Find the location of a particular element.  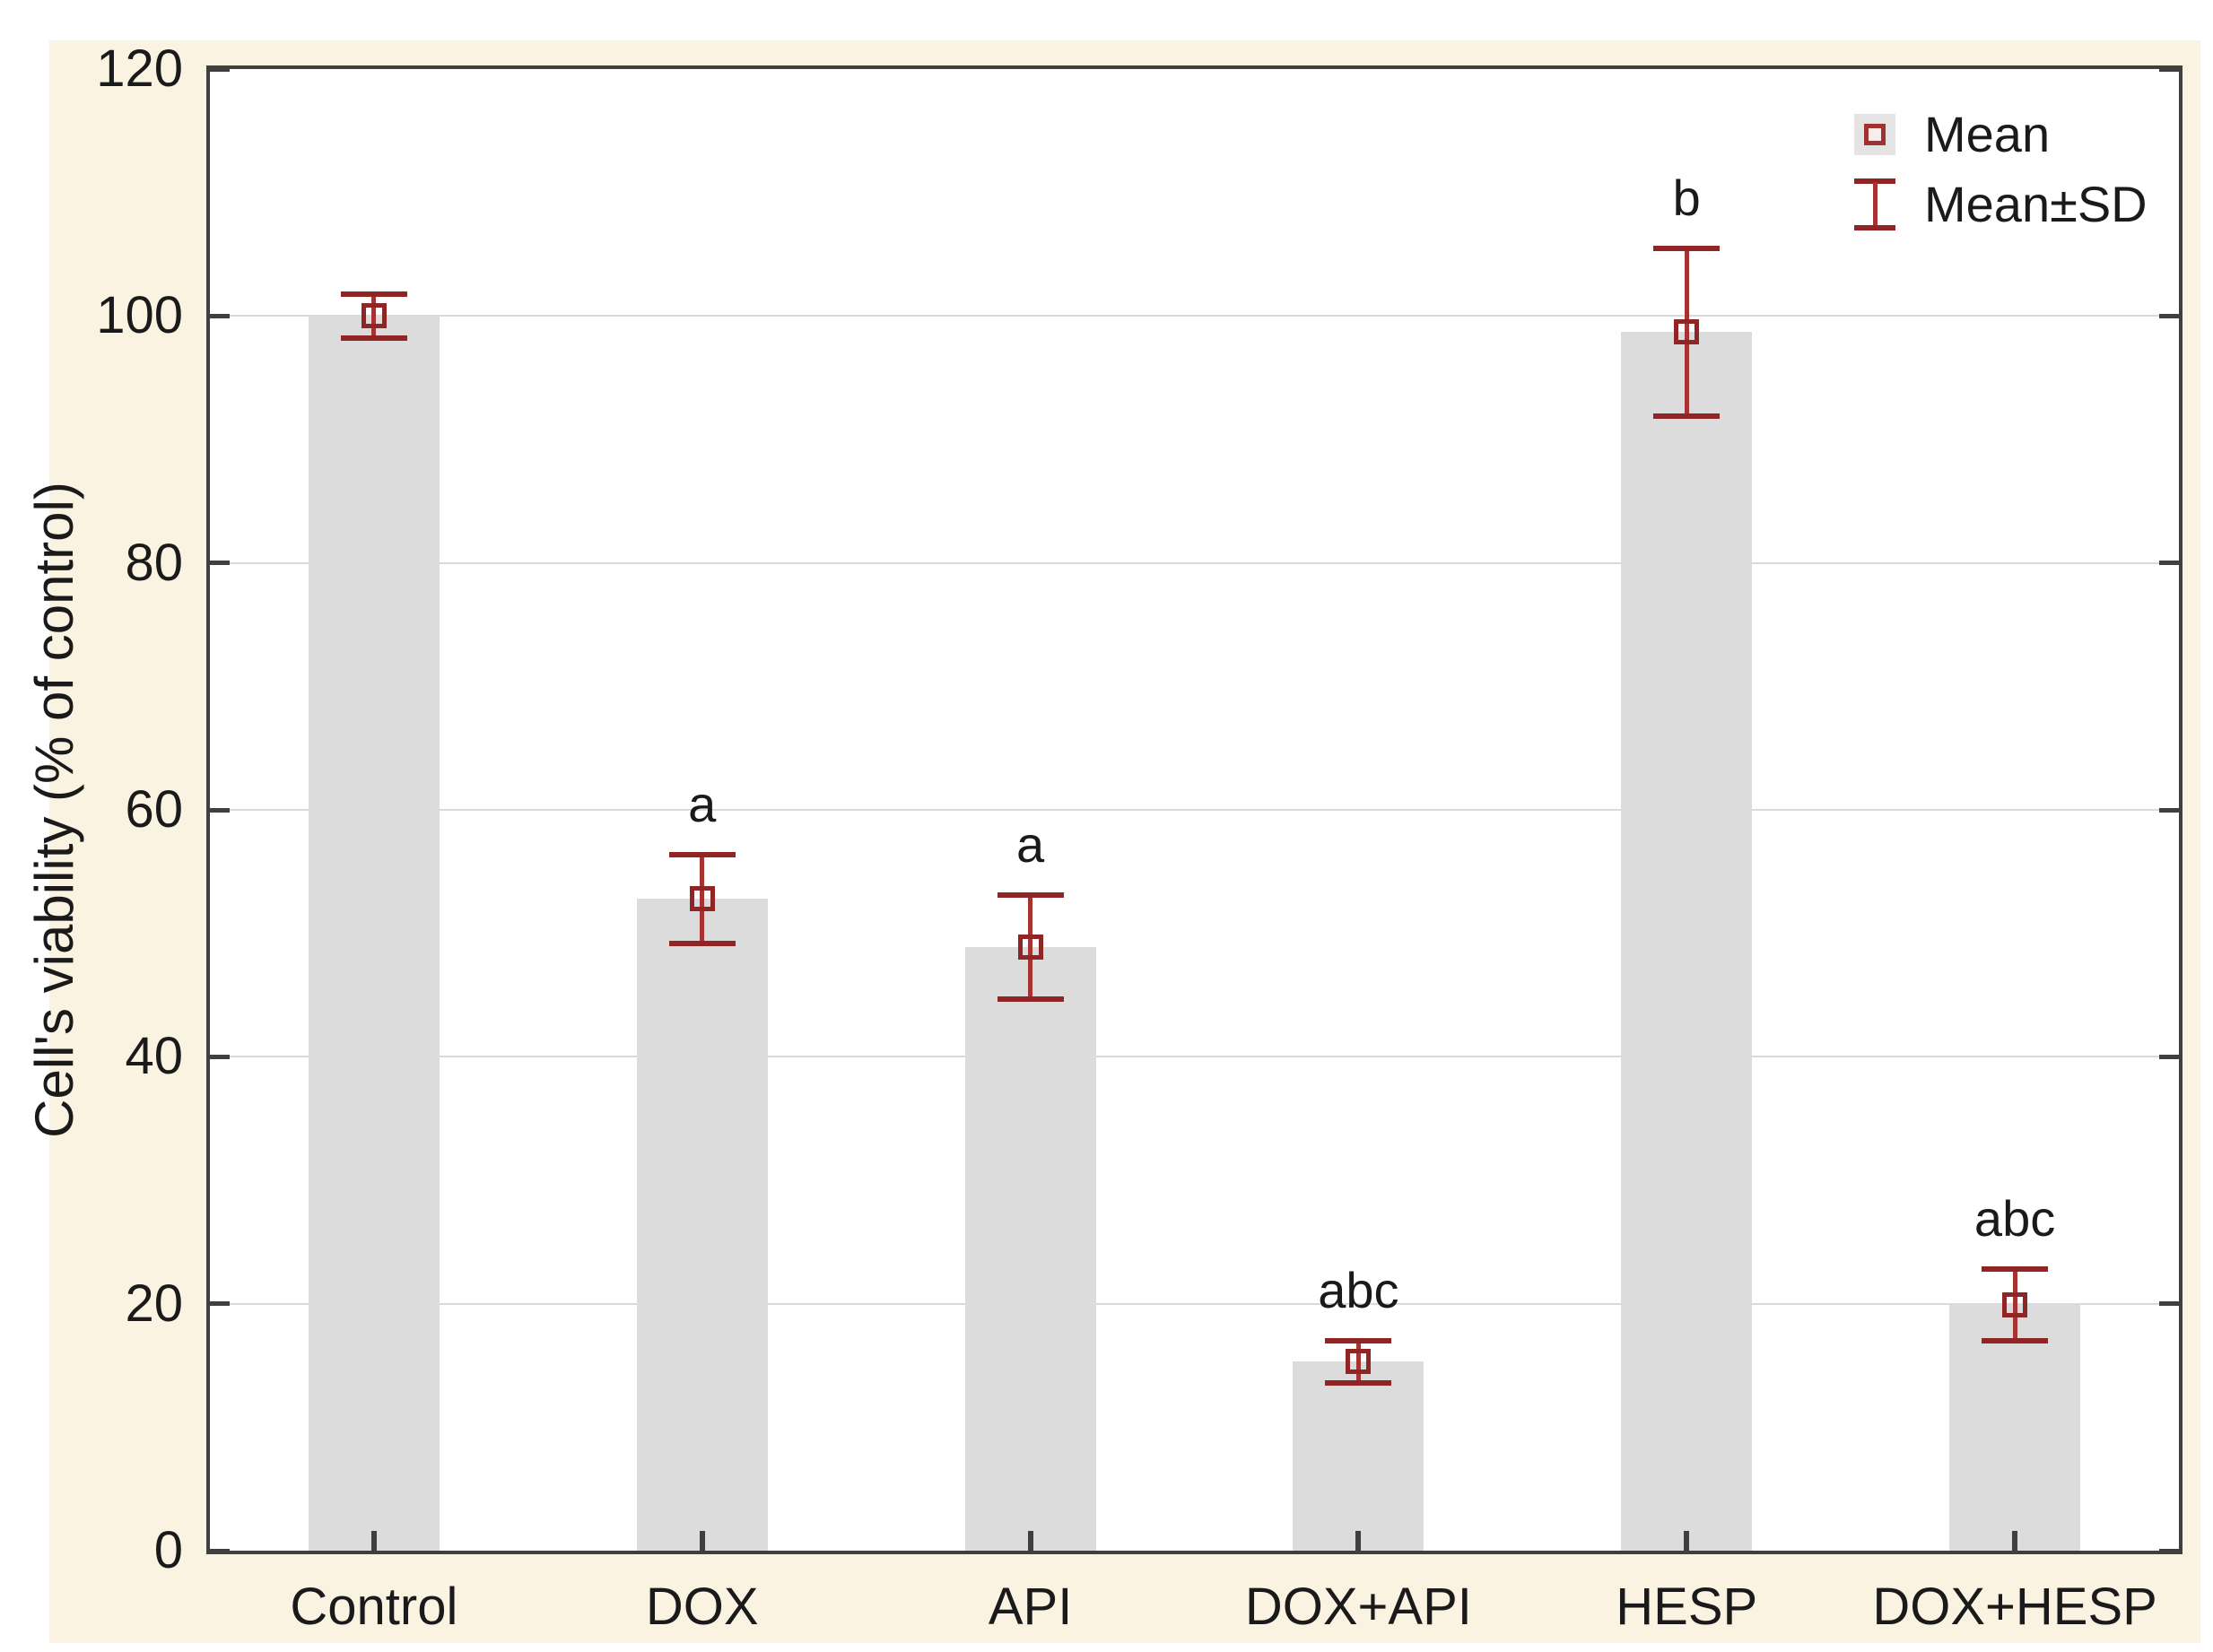

legend-label-mean-sd: Mean±SD is located at coordinates (2036, 204).